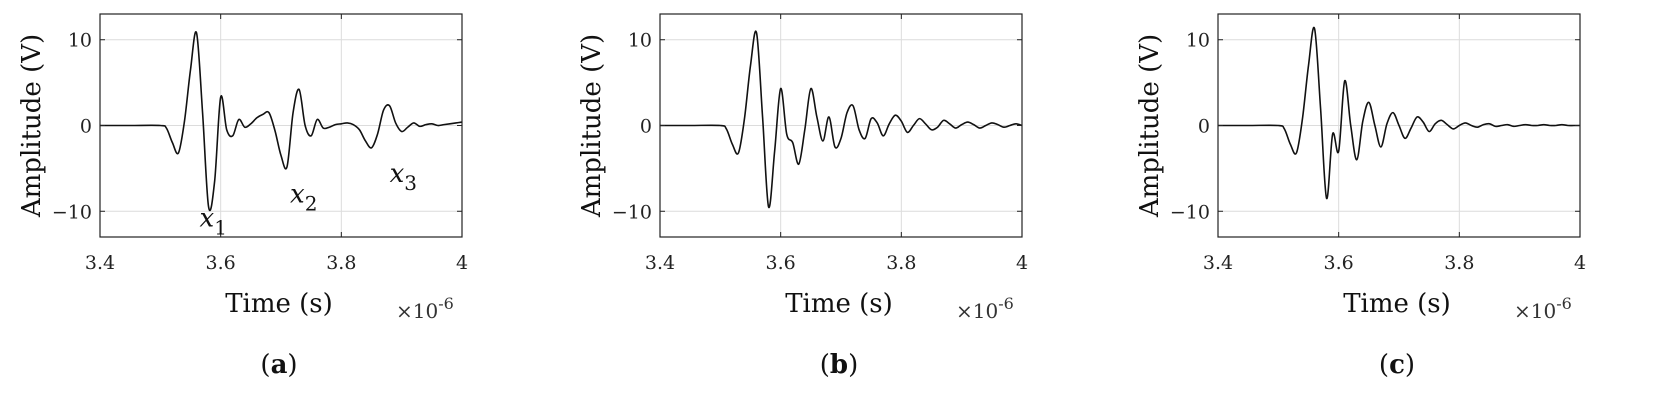 The height and width of the screenshot is (413, 1672). Describe the element at coordinates (403, 177) in the screenshot. I see `peak-annotation: x3` at that location.